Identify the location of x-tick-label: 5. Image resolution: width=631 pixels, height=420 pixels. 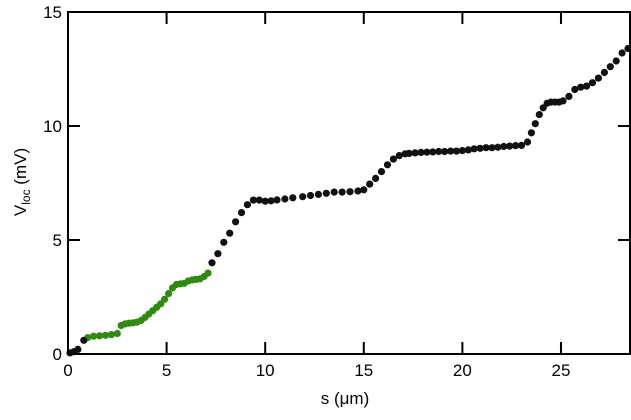
(166, 370).